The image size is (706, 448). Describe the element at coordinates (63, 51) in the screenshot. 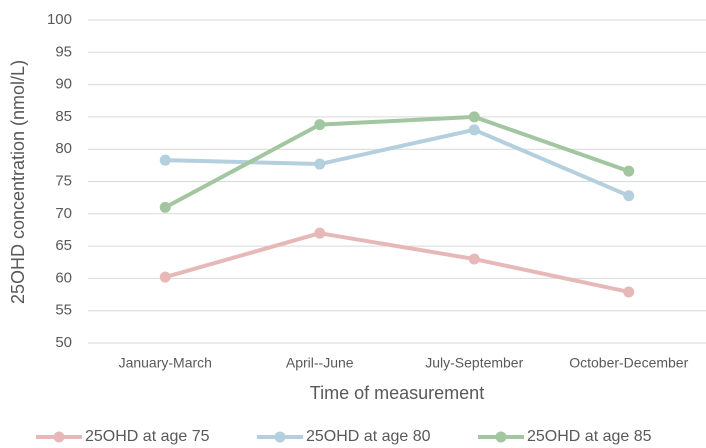

I see `y-tick-label: 95` at that location.